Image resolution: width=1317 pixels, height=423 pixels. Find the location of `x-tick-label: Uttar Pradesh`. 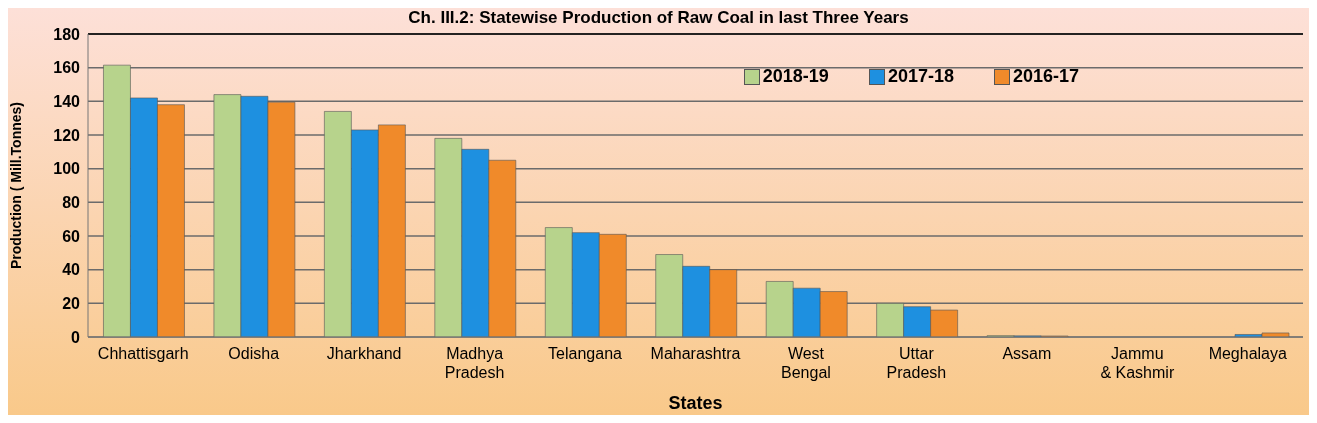

x-tick-label: Uttar Pradesh is located at coordinates (916, 363).